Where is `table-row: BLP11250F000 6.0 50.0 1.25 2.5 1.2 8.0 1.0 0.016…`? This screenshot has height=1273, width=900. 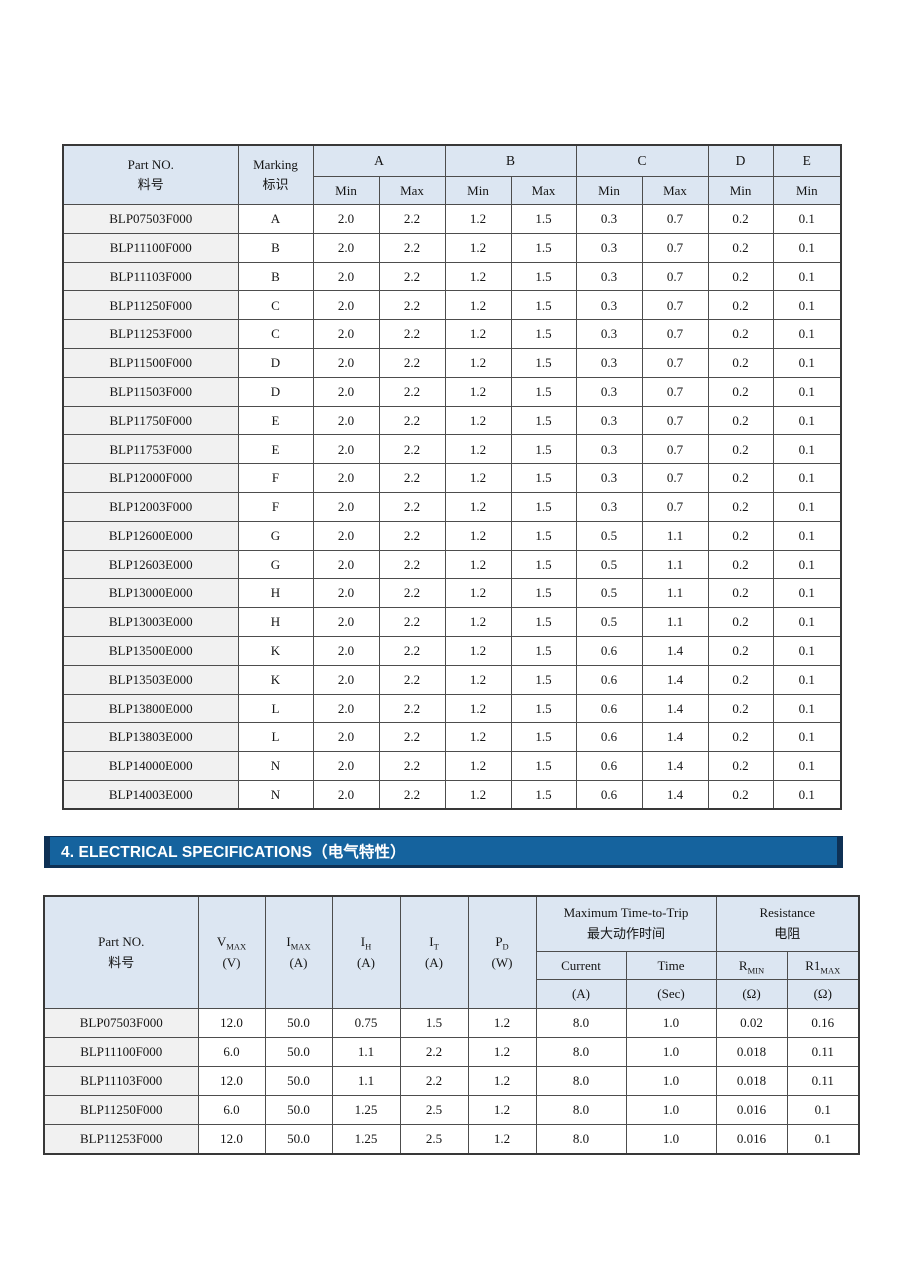
table-row: BLP11250F000 6.0 50.0 1.25 2.5 1.2 8.0 1.0 0.016… is located at coordinates (451, 1110).